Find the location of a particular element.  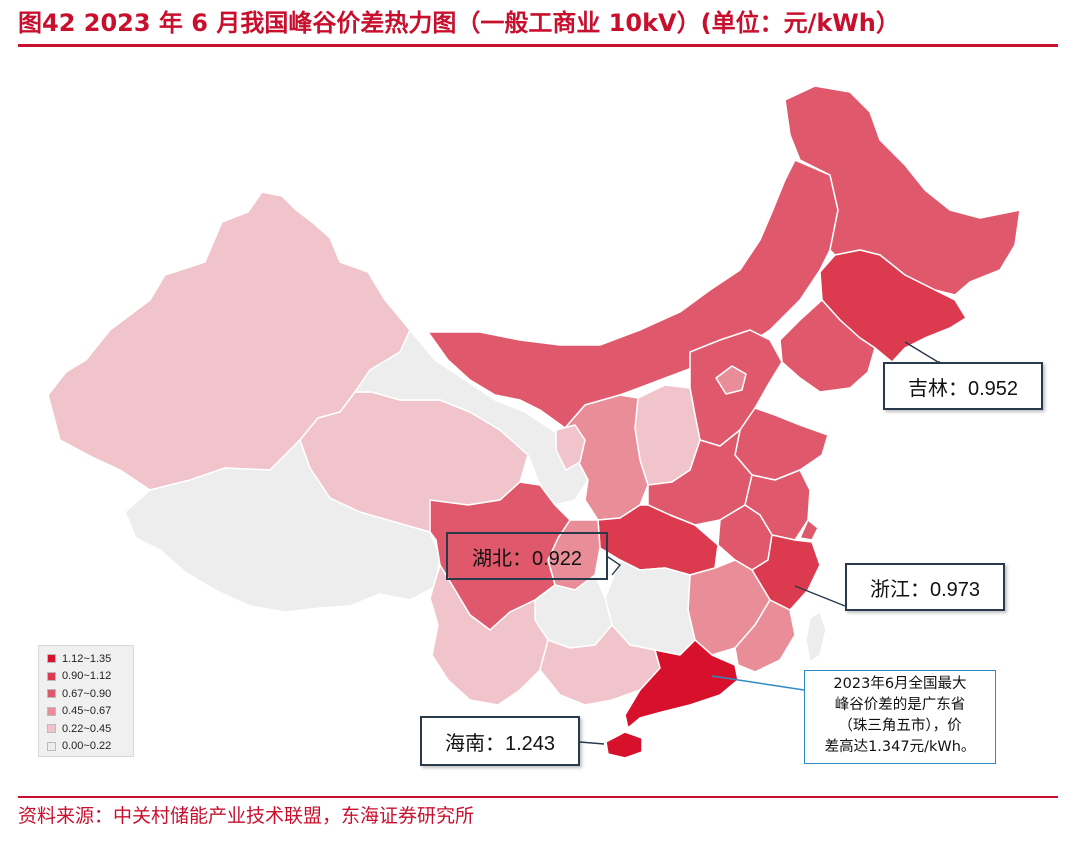

province-shanghai is located at coordinates (809, 530).